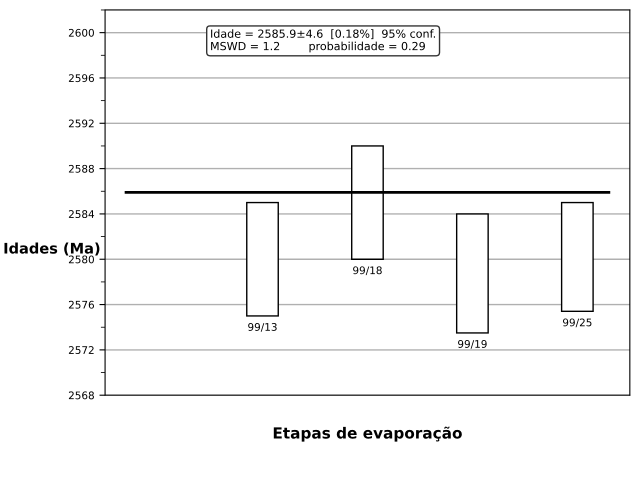 Image resolution: width=633 pixels, height=499 pixels. Describe the element at coordinates (52, 249) in the screenshot. I see `y-axis-title: Idades (Ma)` at that location.